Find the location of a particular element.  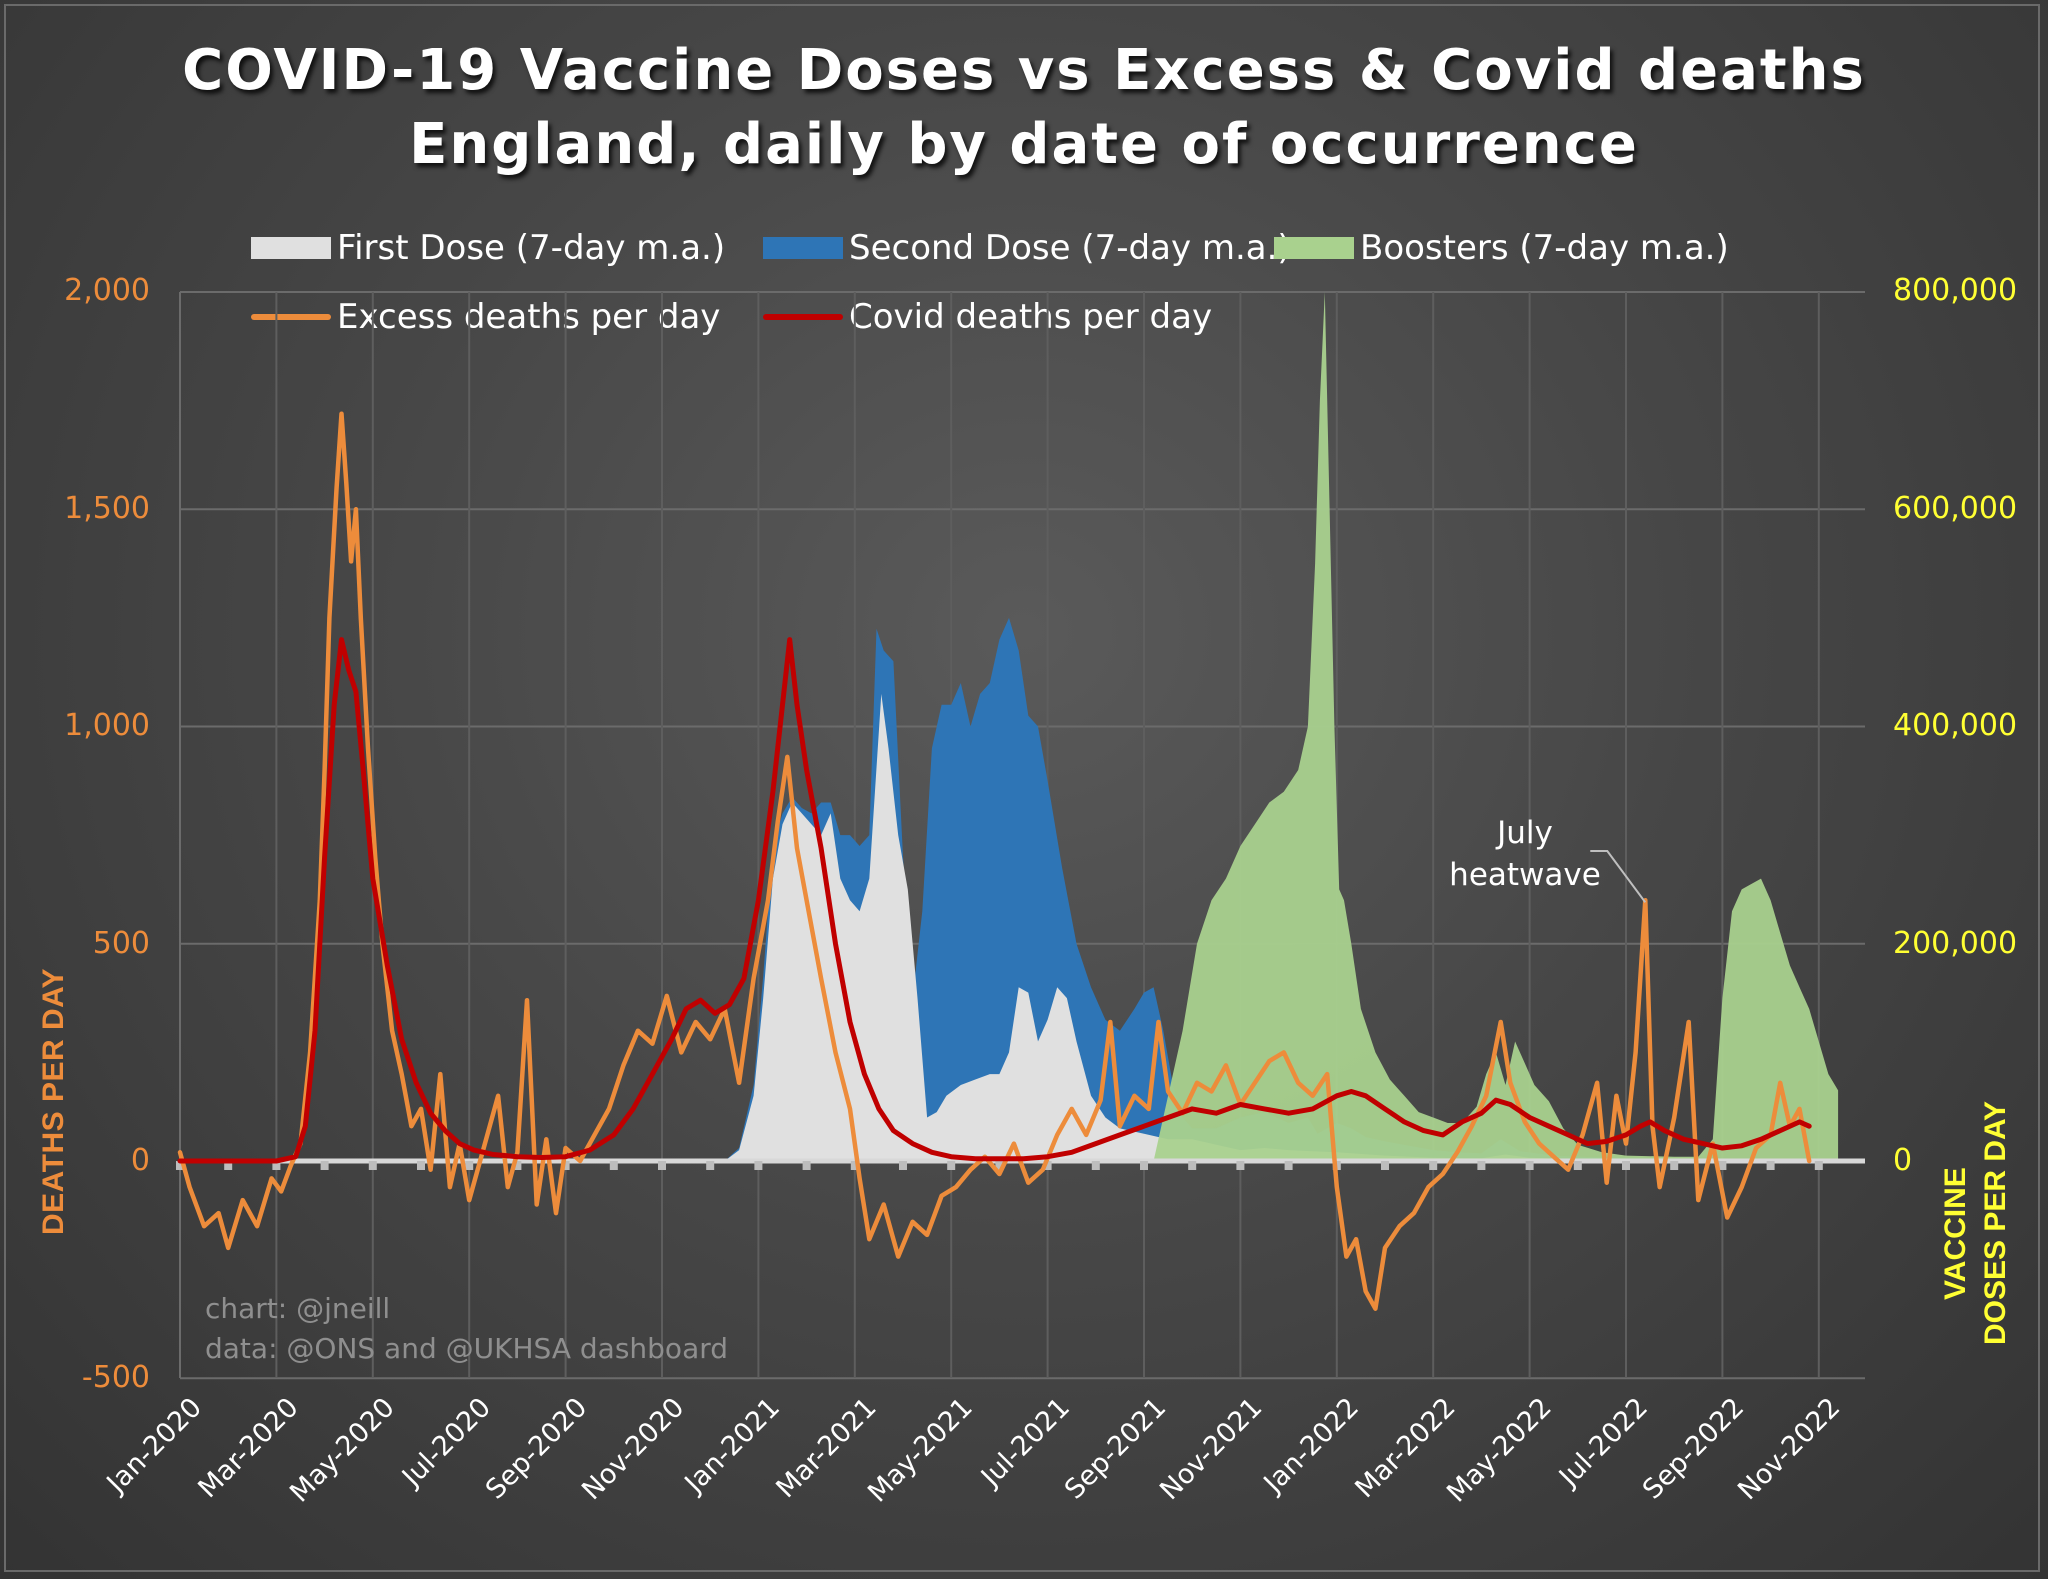

legend-item-first-dose: First Dose (7-day m.a.) is located at coordinates (488, 248).